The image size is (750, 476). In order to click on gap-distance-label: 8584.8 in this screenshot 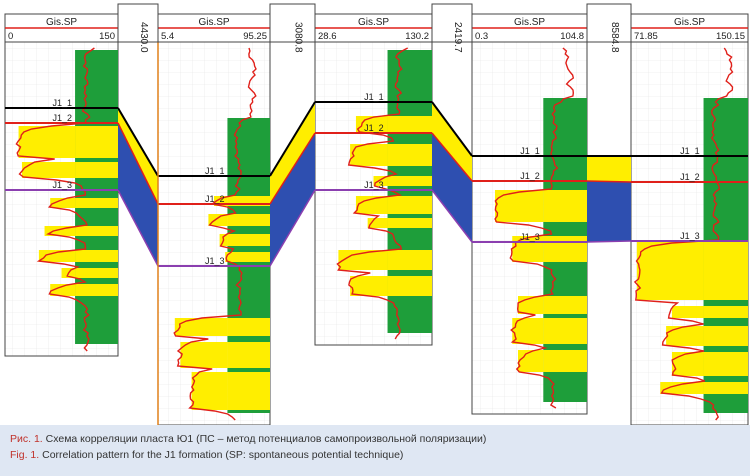, I will do `click(614, 37)`.